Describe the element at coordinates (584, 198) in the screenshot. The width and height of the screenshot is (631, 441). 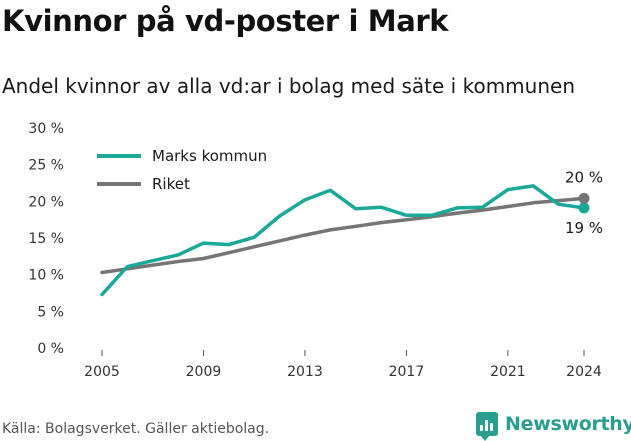
I see `end-point-riket` at that location.